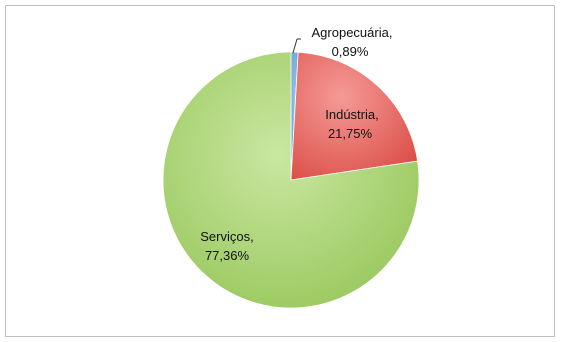 The width and height of the screenshot is (563, 342). I want to click on agropecuaria-leader-line, so click(295, 46).